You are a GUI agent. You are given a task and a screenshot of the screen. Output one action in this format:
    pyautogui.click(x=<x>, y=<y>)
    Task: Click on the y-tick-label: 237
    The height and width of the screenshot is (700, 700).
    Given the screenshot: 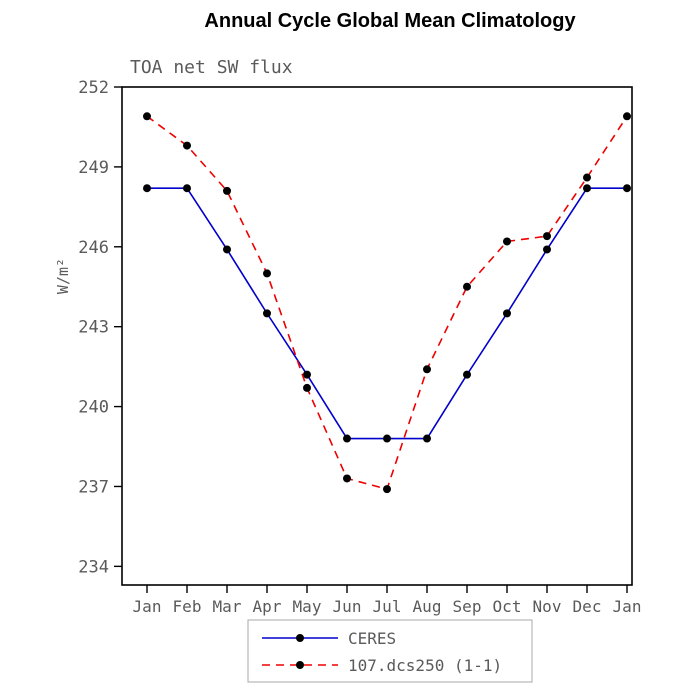 What is the action you would take?
    pyautogui.click(x=93, y=487)
    